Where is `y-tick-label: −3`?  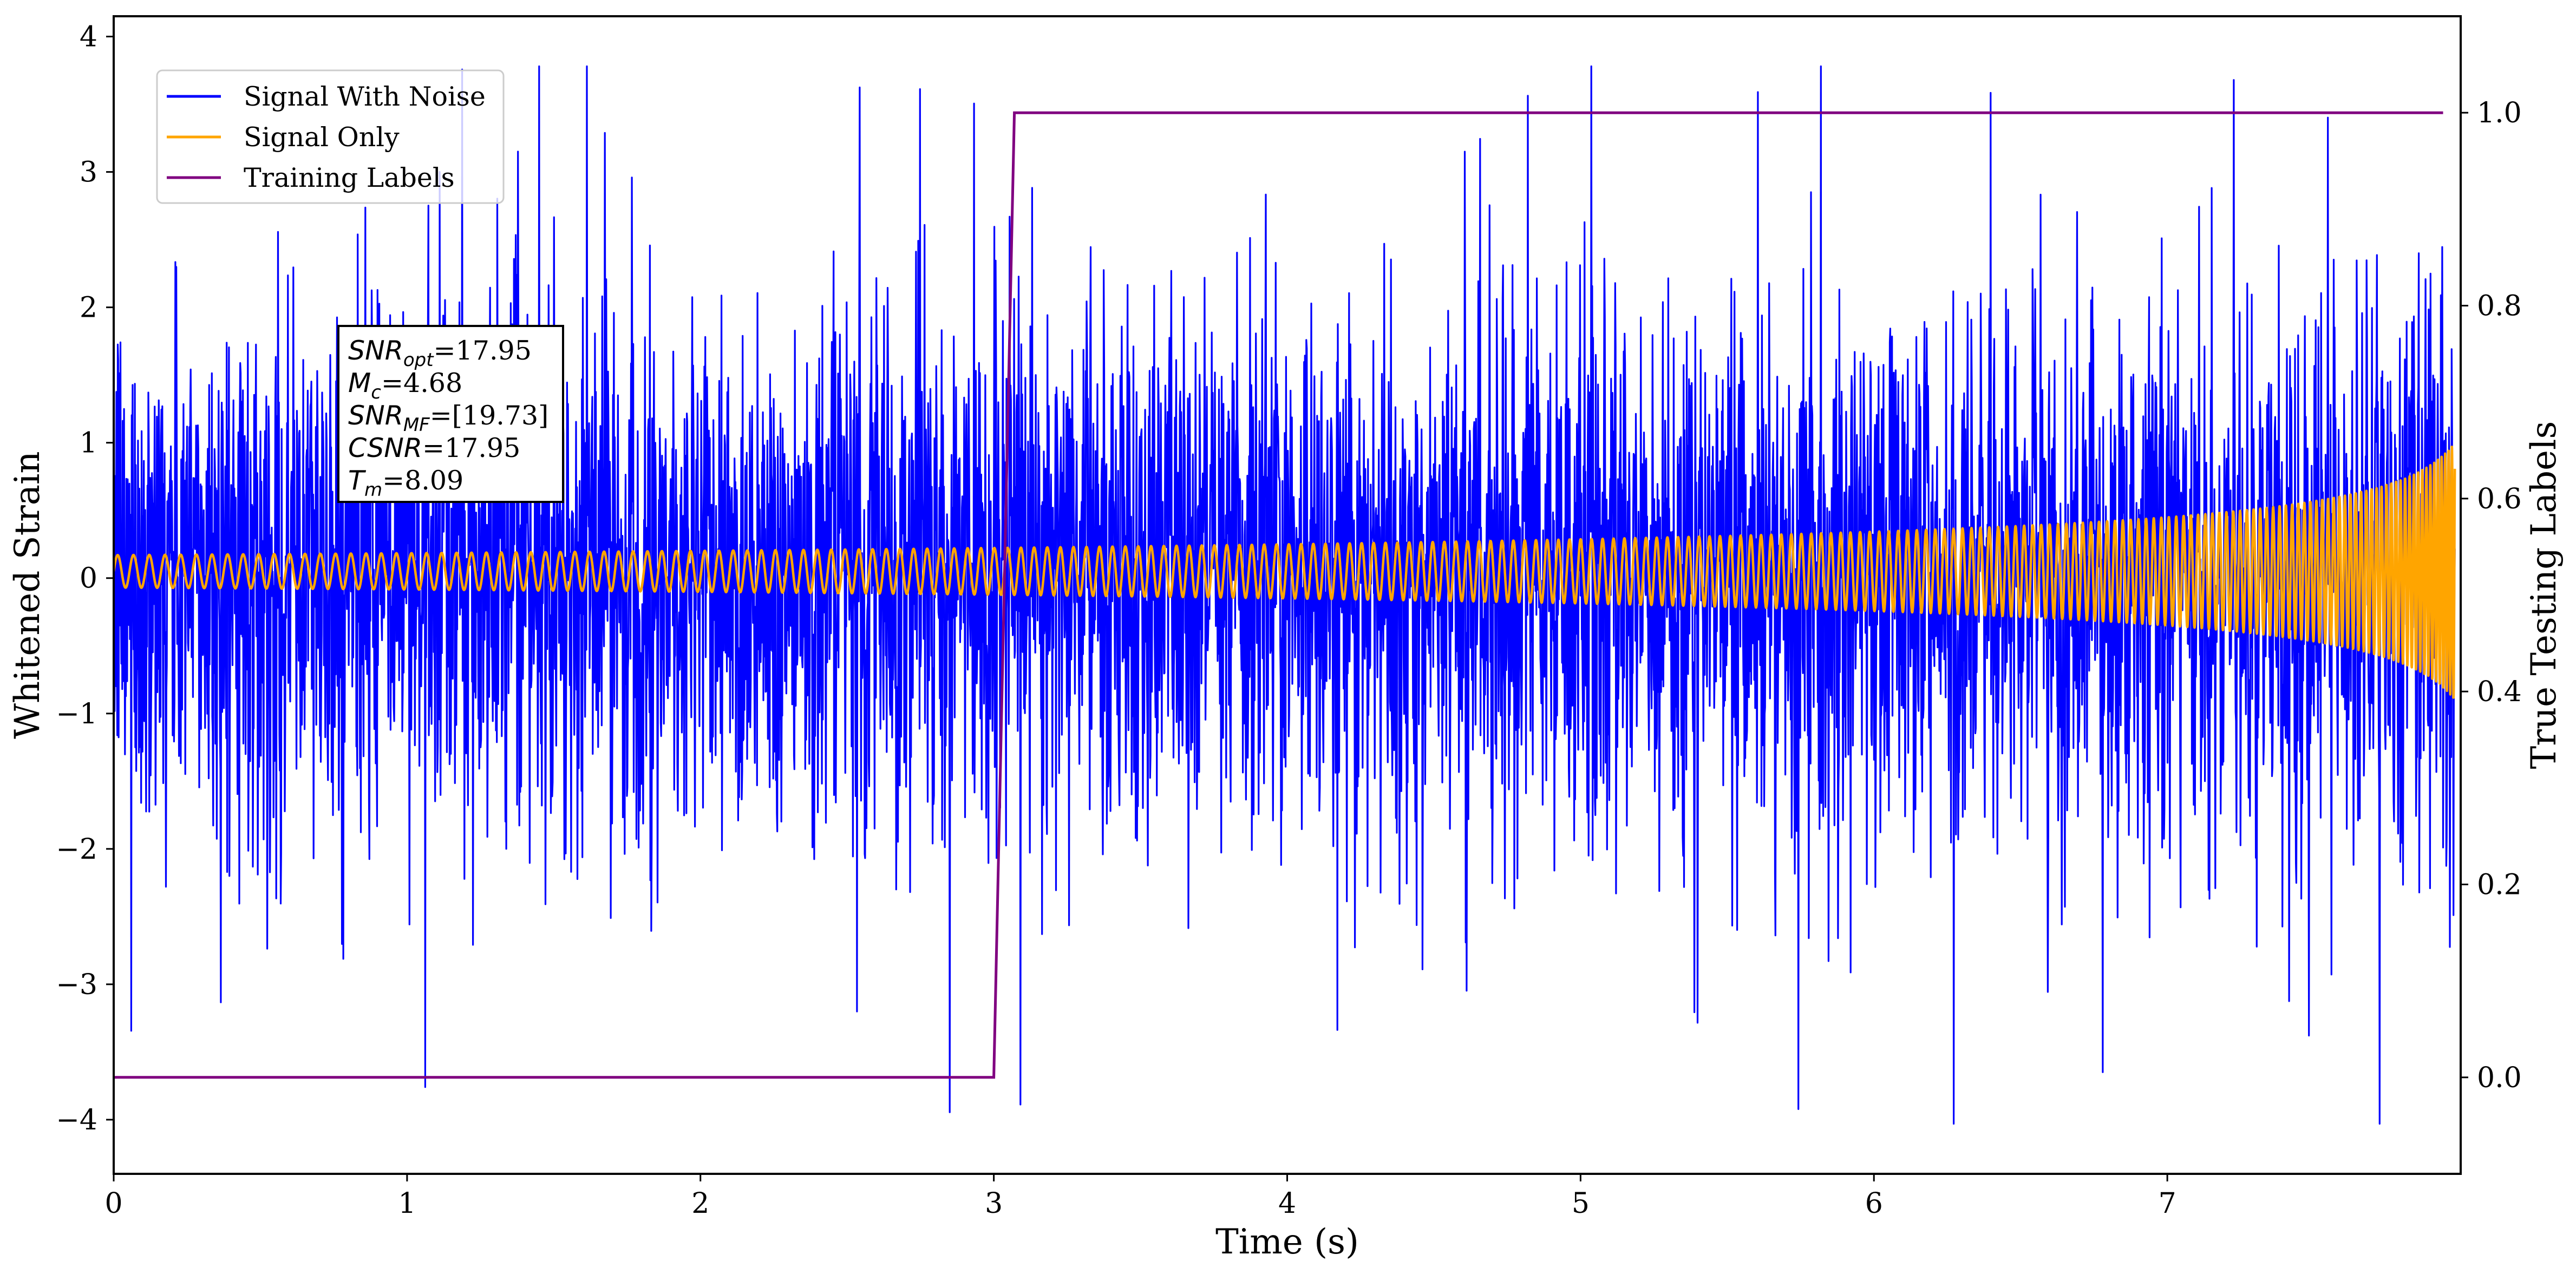 y-tick-label: −3 is located at coordinates (76, 985).